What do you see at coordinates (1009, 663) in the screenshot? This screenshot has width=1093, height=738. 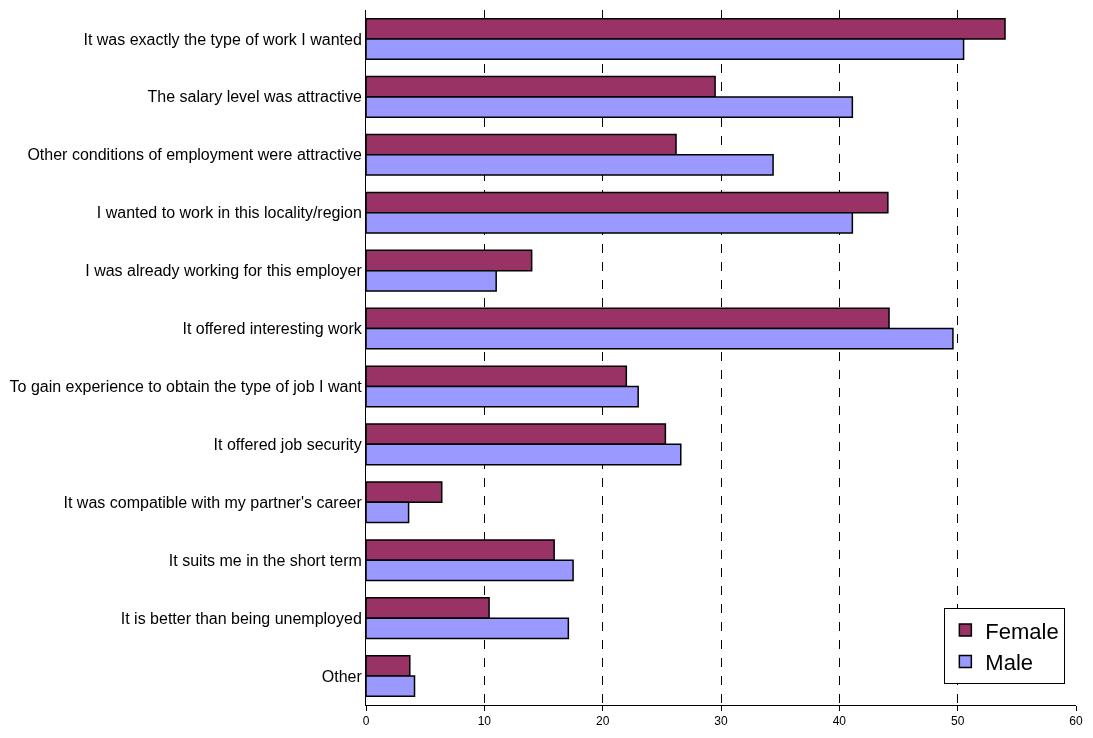 I see `legend-label: Male` at bounding box center [1009, 663].